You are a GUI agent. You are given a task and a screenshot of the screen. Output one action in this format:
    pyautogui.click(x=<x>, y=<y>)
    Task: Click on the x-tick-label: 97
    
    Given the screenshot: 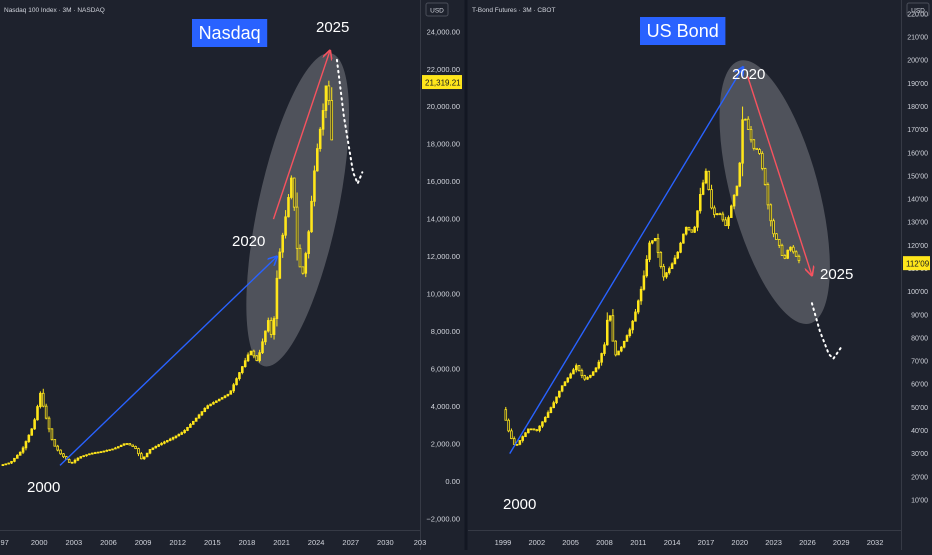 What is the action you would take?
    pyautogui.click(x=4, y=542)
    